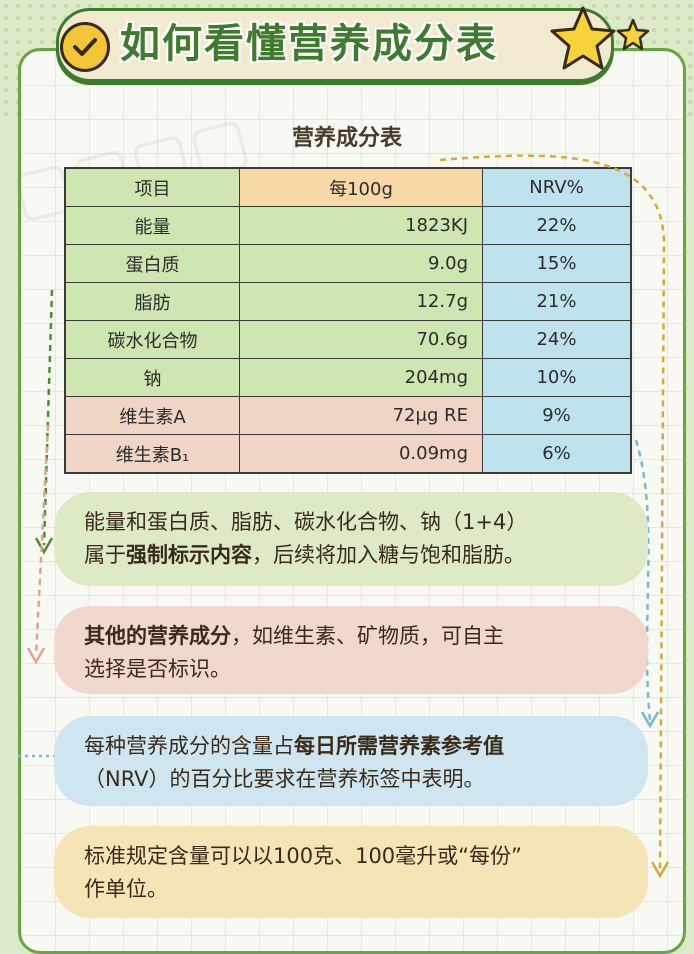 Image resolution: width=694 pixels, height=954 pixels. I want to click on table-row: 脂肪 12.7g 21%, so click(348, 301).